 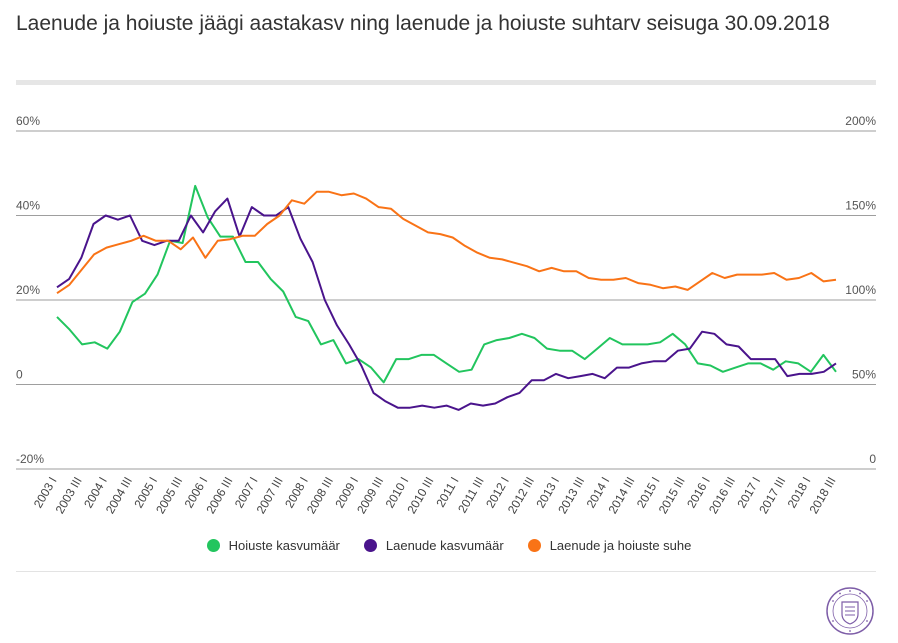 What do you see at coordinates (860, 121) in the screenshot?
I see `right-tick-label: 200%` at bounding box center [860, 121].